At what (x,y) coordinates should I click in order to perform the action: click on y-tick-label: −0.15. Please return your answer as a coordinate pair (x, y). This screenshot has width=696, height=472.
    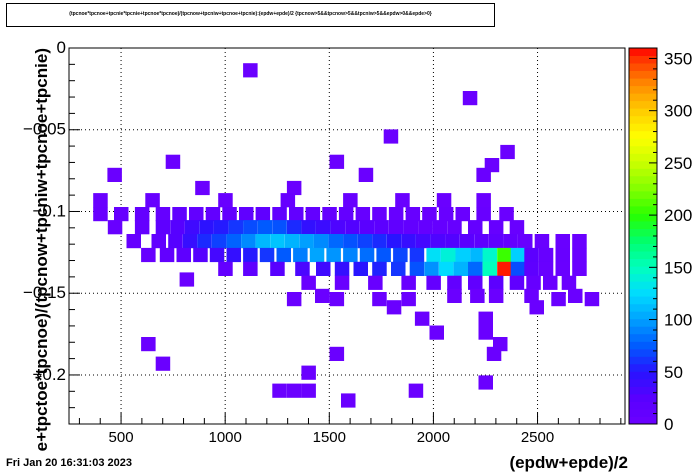
    Looking at the image, I should click on (44, 292).